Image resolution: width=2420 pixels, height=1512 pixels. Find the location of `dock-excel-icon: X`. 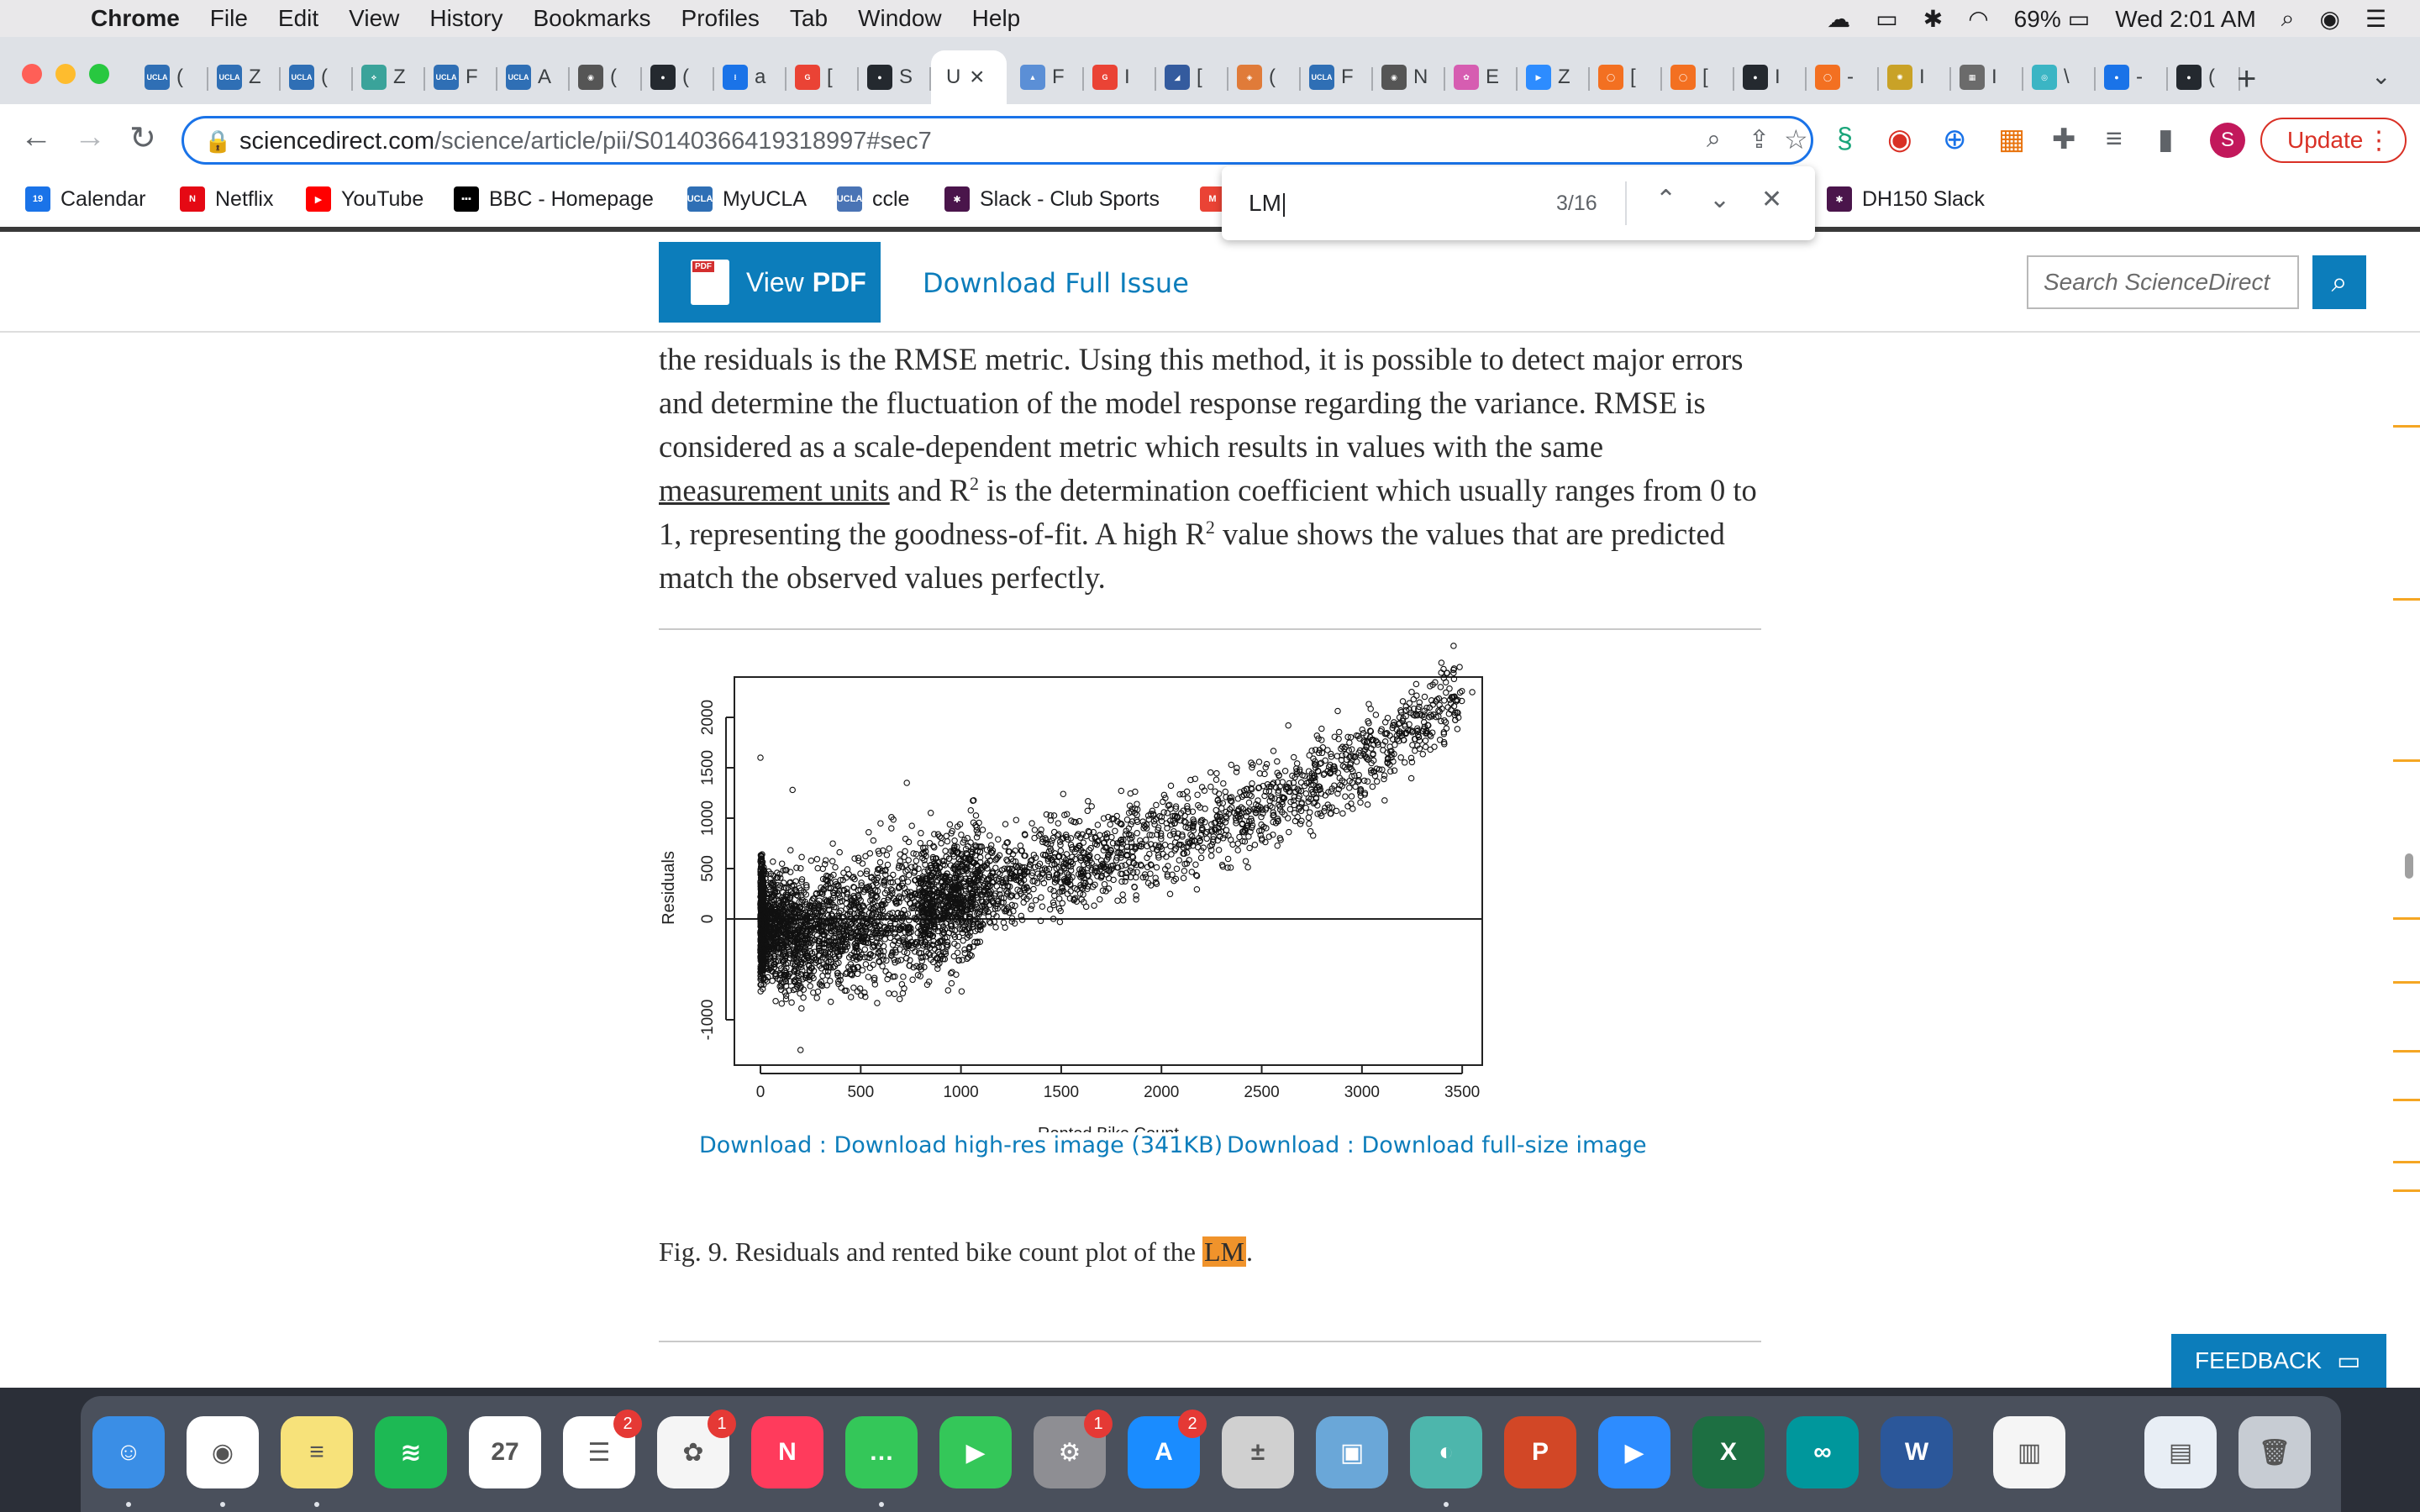

dock-excel-icon: X is located at coordinates (1729, 1452).